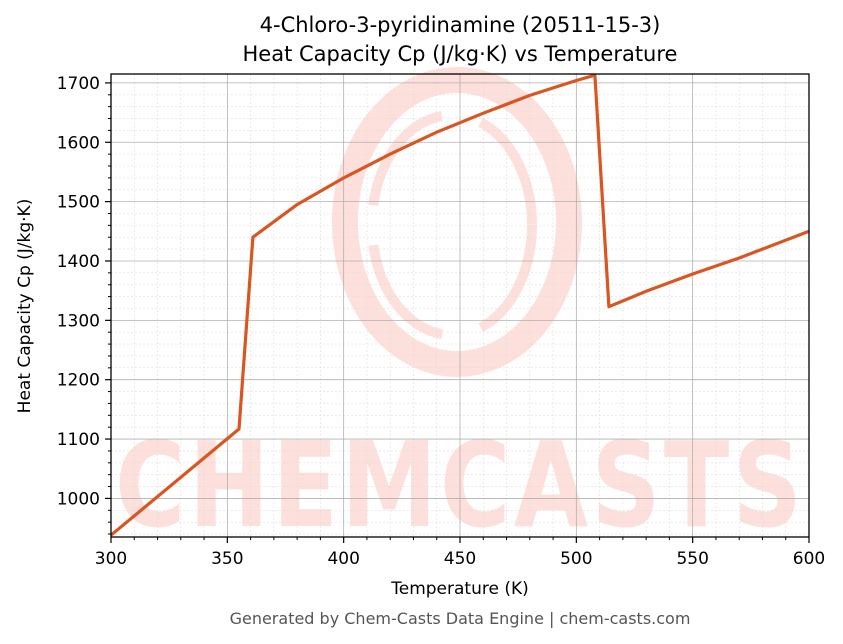 The width and height of the screenshot is (843, 644). What do you see at coordinates (78, 203) in the screenshot?
I see `y-tick-label: 1500` at bounding box center [78, 203].